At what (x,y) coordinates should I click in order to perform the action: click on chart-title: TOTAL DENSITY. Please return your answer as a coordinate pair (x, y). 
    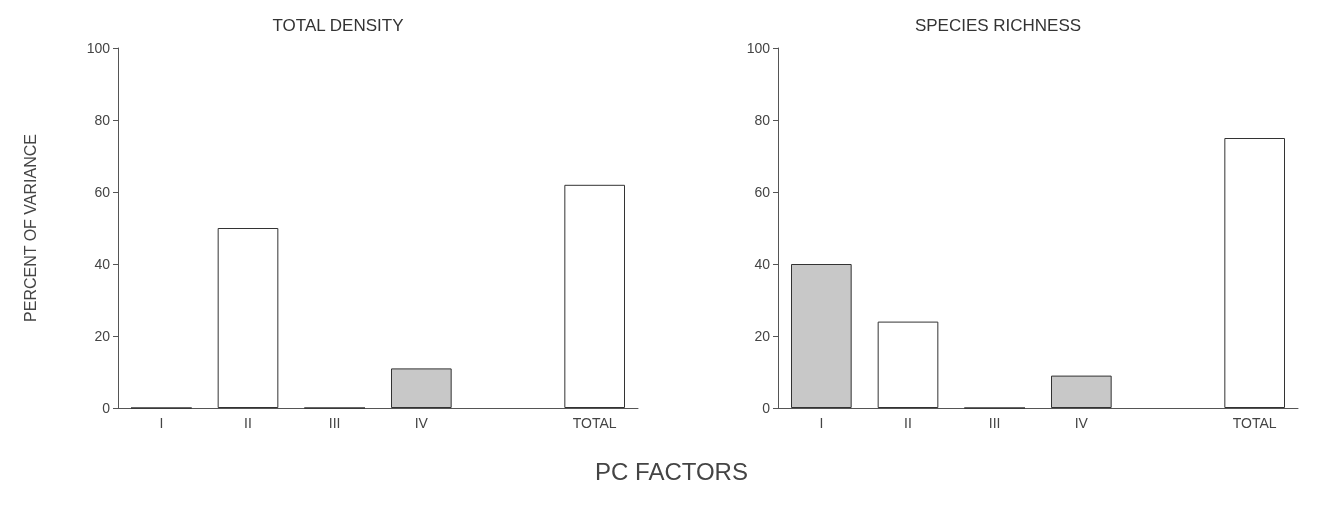
    Looking at the image, I should click on (338, 25).